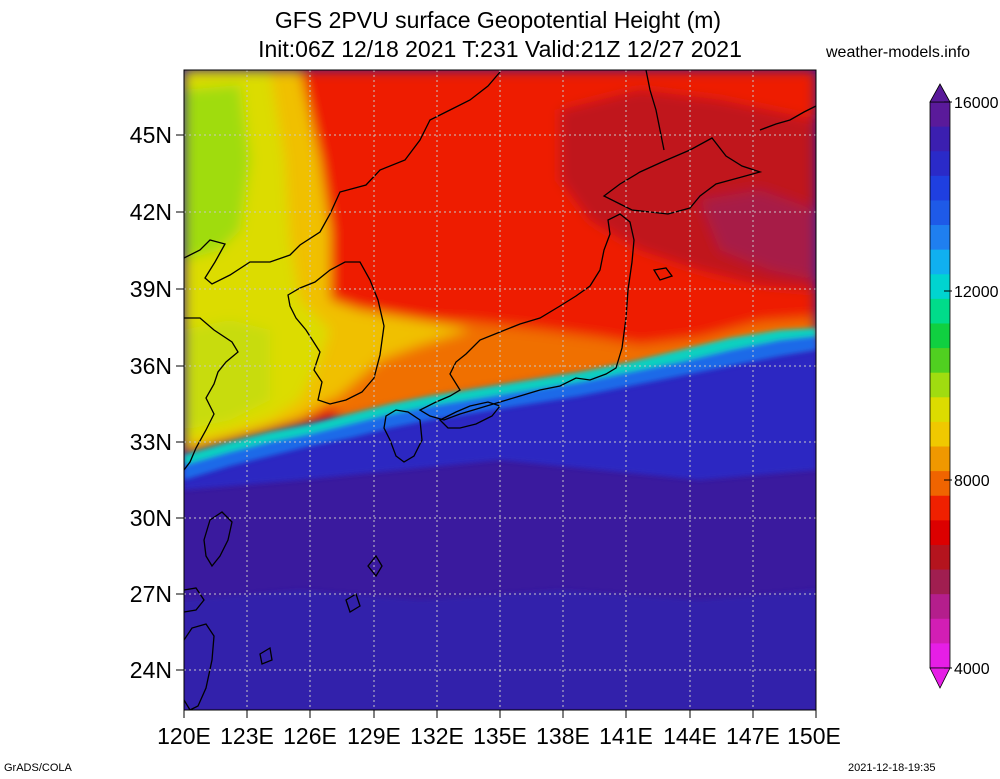 Image resolution: width=1000 pixels, height=779 pixels. I want to click on site-name: weather-models.info, so click(898, 52).